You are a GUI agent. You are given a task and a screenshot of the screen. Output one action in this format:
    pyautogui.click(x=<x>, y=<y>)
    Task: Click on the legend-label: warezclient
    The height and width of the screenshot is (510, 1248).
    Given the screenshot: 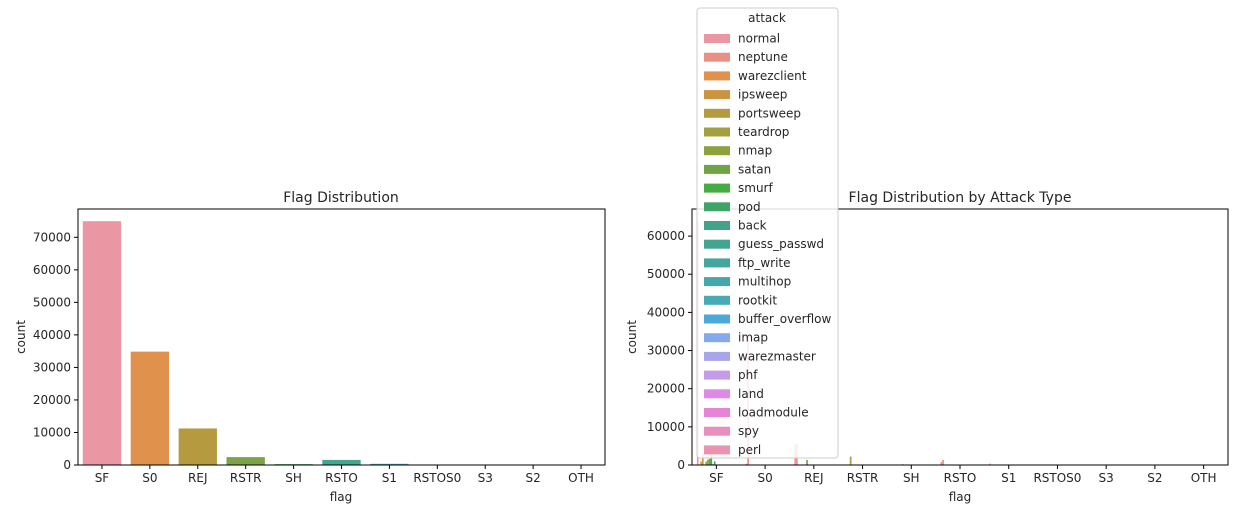 What is the action you would take?
    pyautogui.click(x=772, y=76)
    